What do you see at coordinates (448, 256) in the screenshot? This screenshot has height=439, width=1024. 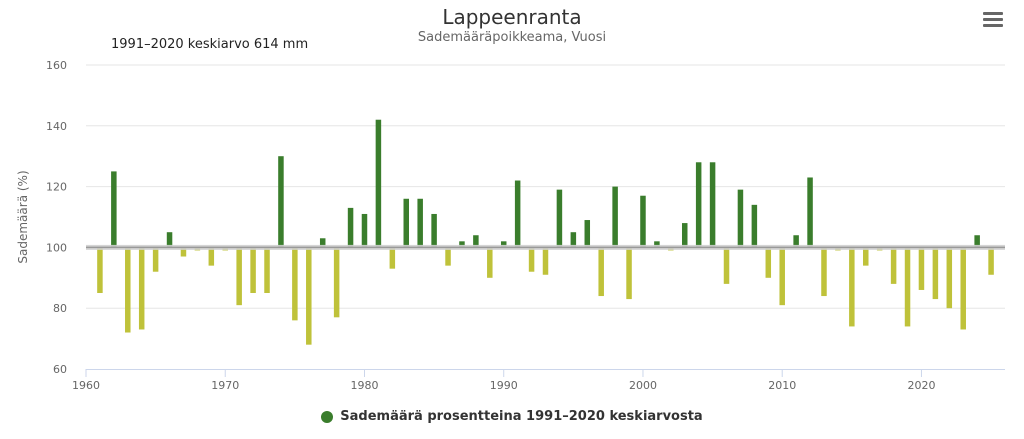 I see `bar-1986` at bounding box center [448, 256].